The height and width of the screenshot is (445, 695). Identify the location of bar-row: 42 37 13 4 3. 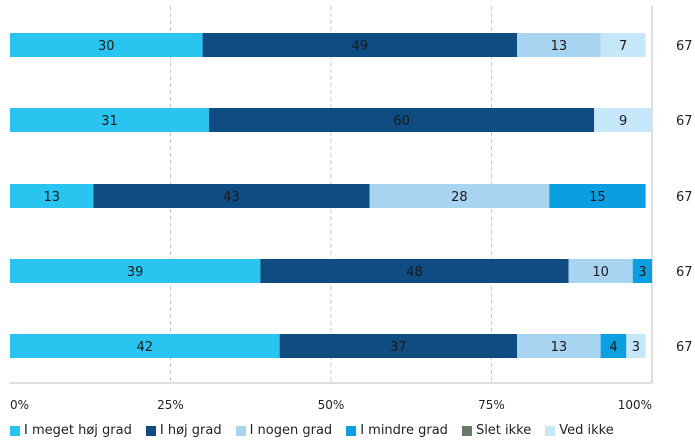
(328, 346).